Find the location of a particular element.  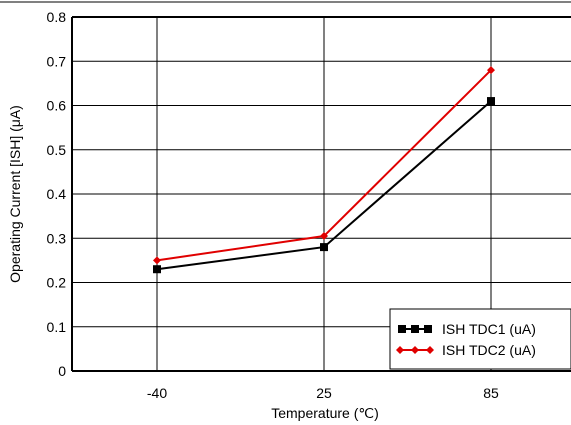

x-tick-labels: -40 25 85 is located at coordinates (323, 393).